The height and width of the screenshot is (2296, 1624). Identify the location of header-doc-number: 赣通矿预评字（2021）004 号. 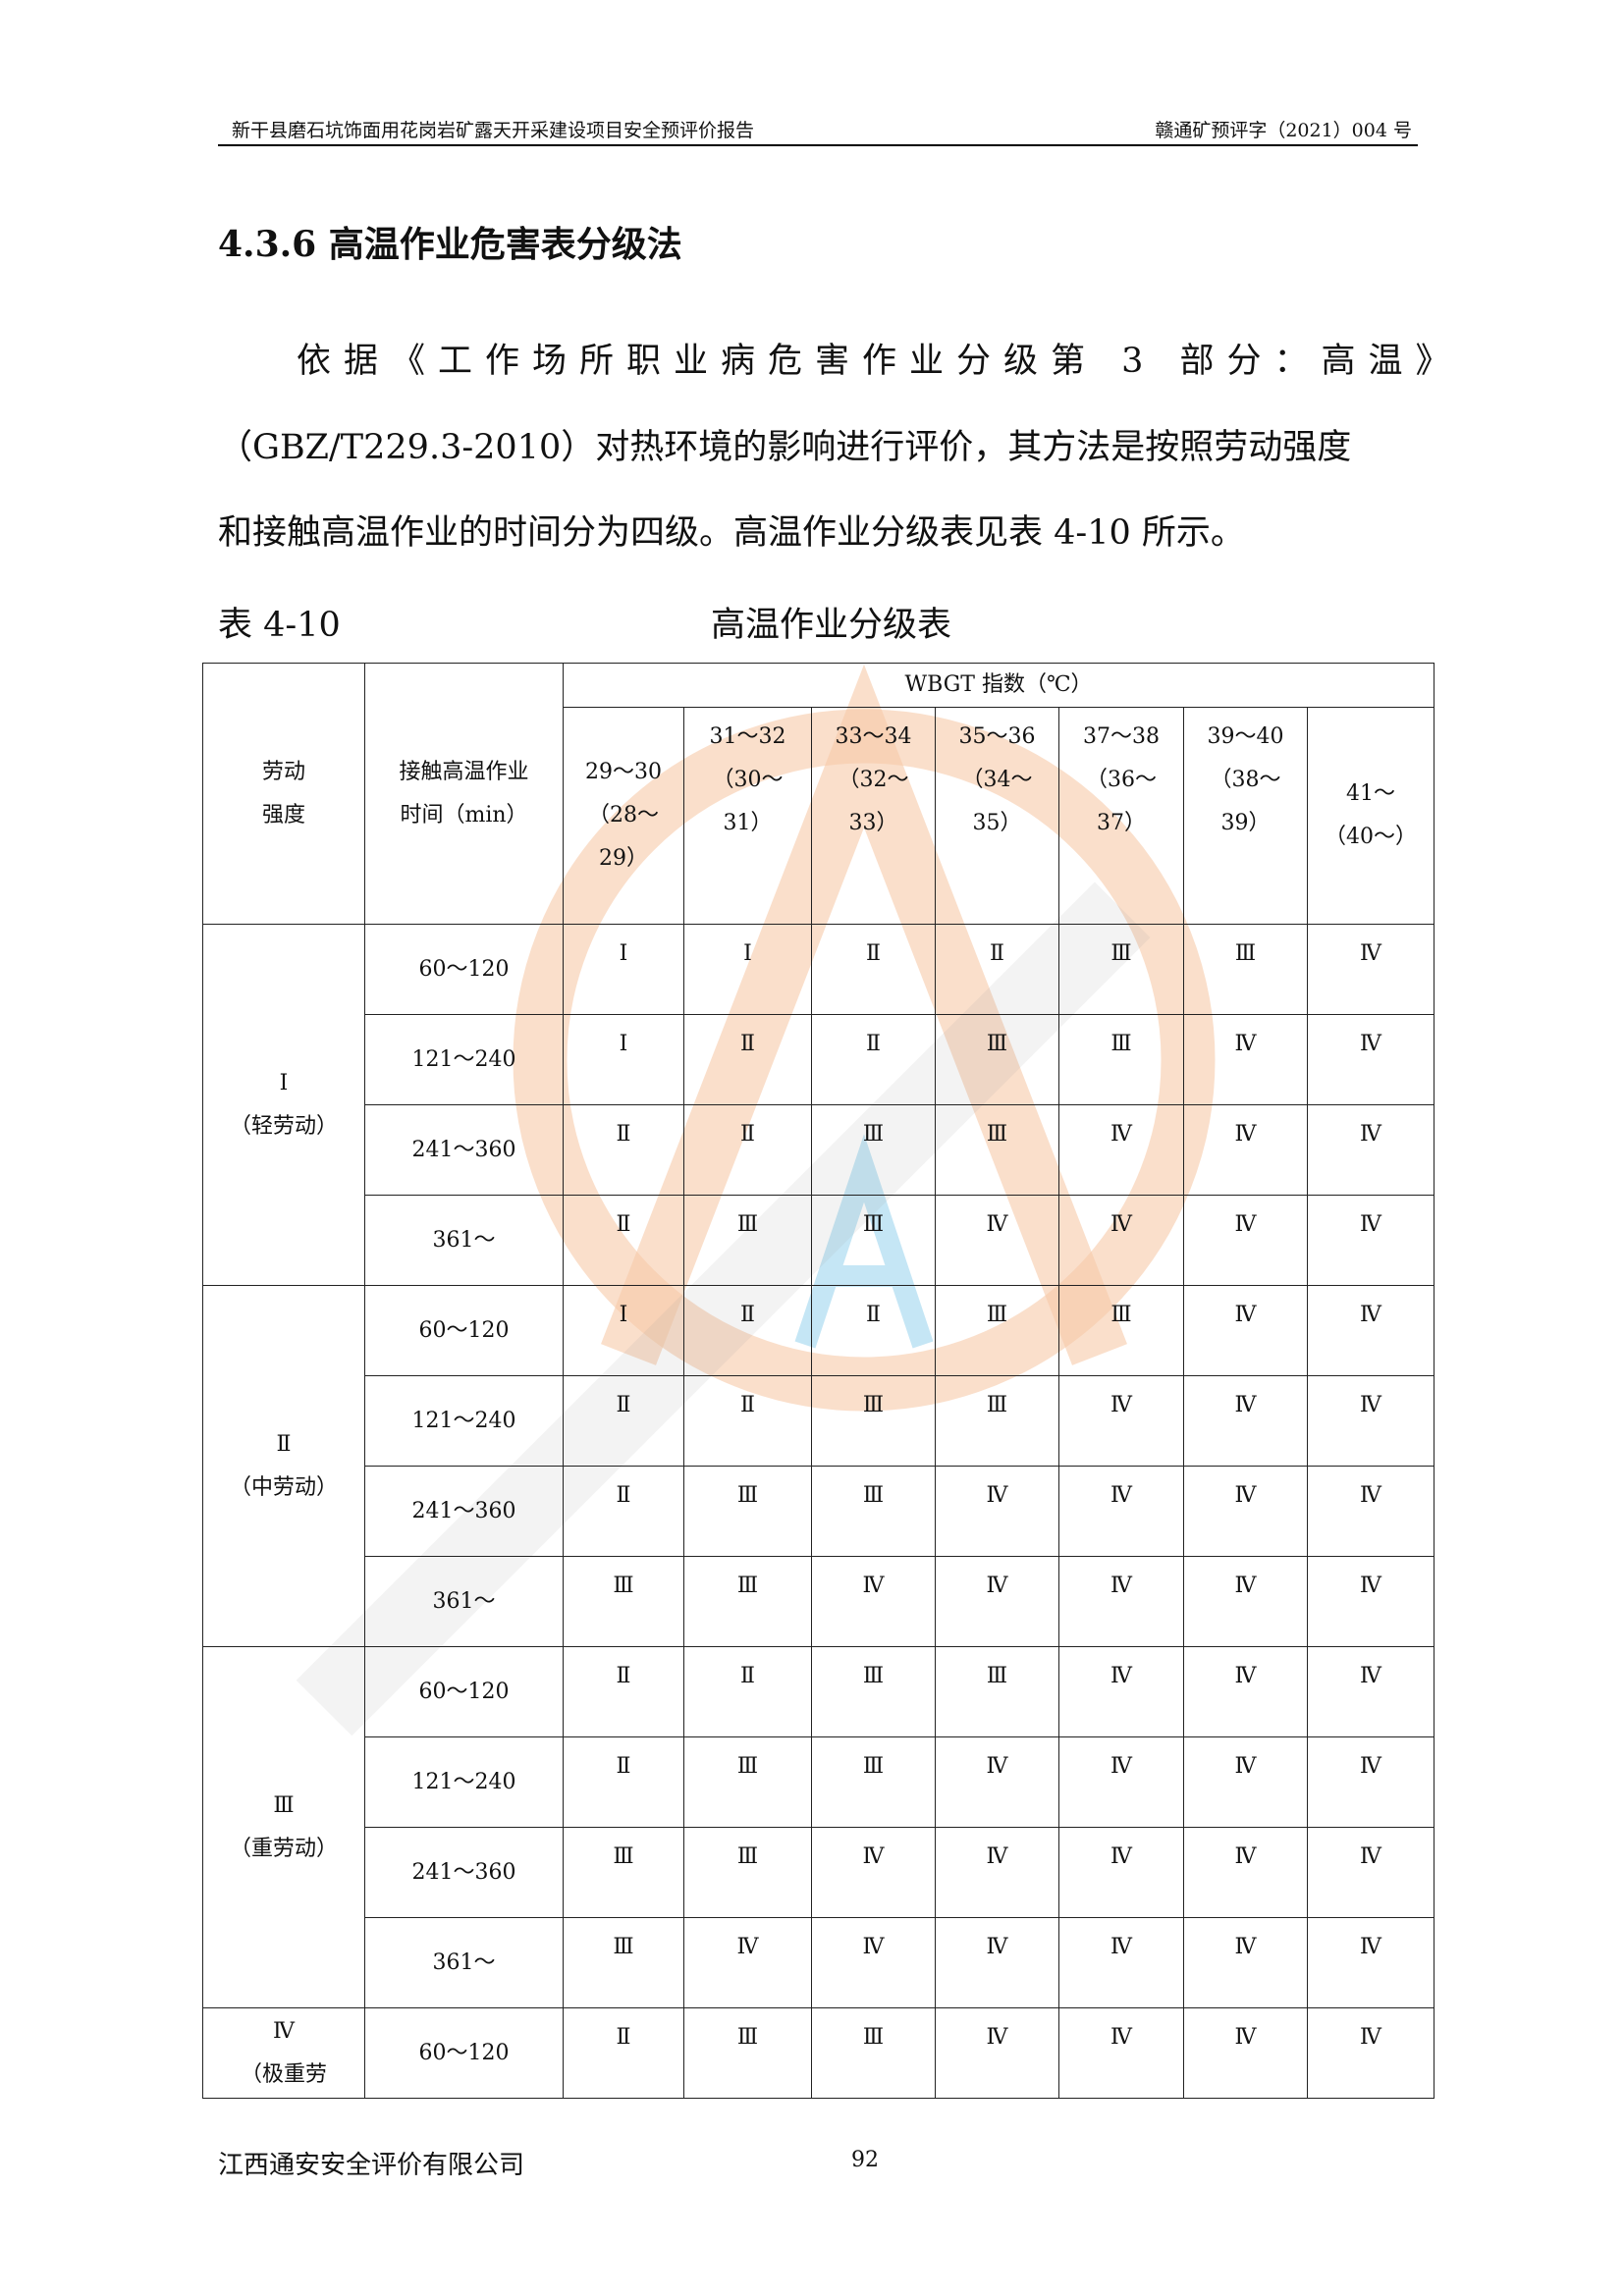
(1283, 130).